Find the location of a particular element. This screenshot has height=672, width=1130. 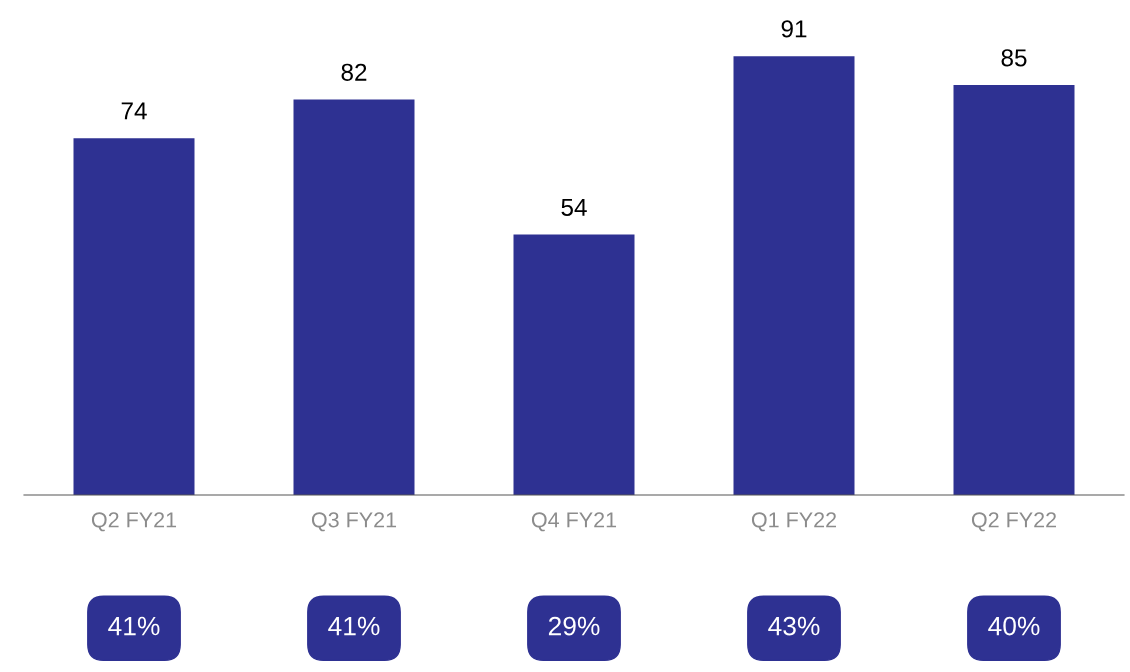

text: 40% is located at coordinates (1014, 626).